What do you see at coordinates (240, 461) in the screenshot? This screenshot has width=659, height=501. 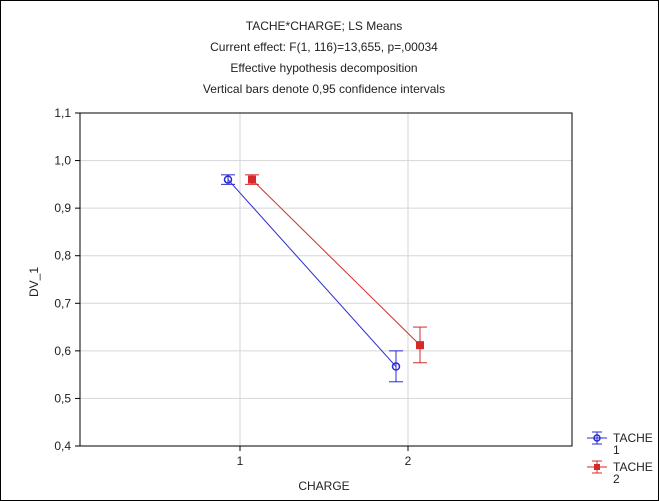 I see `x-tick-label: 1` at bounding box center [240, 461].